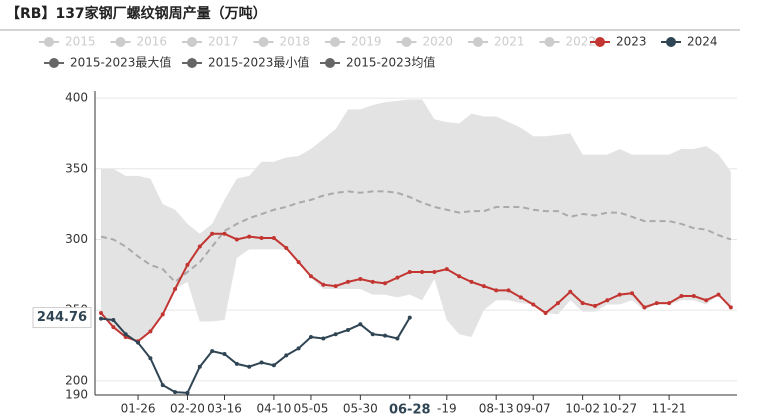 The width and height of the screenshot is (784, 420). Describe the element at coordinates (582, 409) in the screenshot. I see `x-tick-label: 10-02` at that location.